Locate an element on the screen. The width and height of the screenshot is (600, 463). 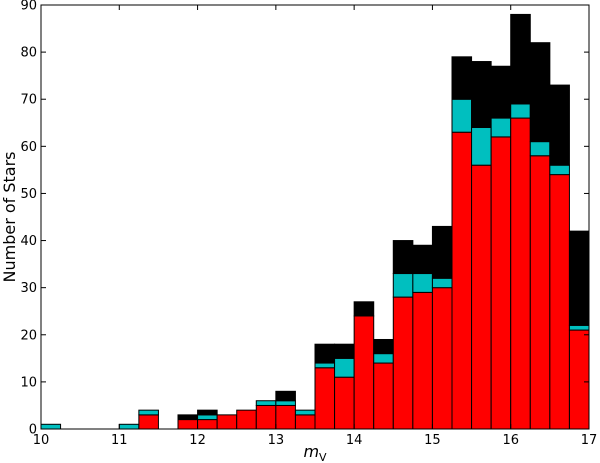
y-tick-label: 0 is located at coordinates (33, 430).